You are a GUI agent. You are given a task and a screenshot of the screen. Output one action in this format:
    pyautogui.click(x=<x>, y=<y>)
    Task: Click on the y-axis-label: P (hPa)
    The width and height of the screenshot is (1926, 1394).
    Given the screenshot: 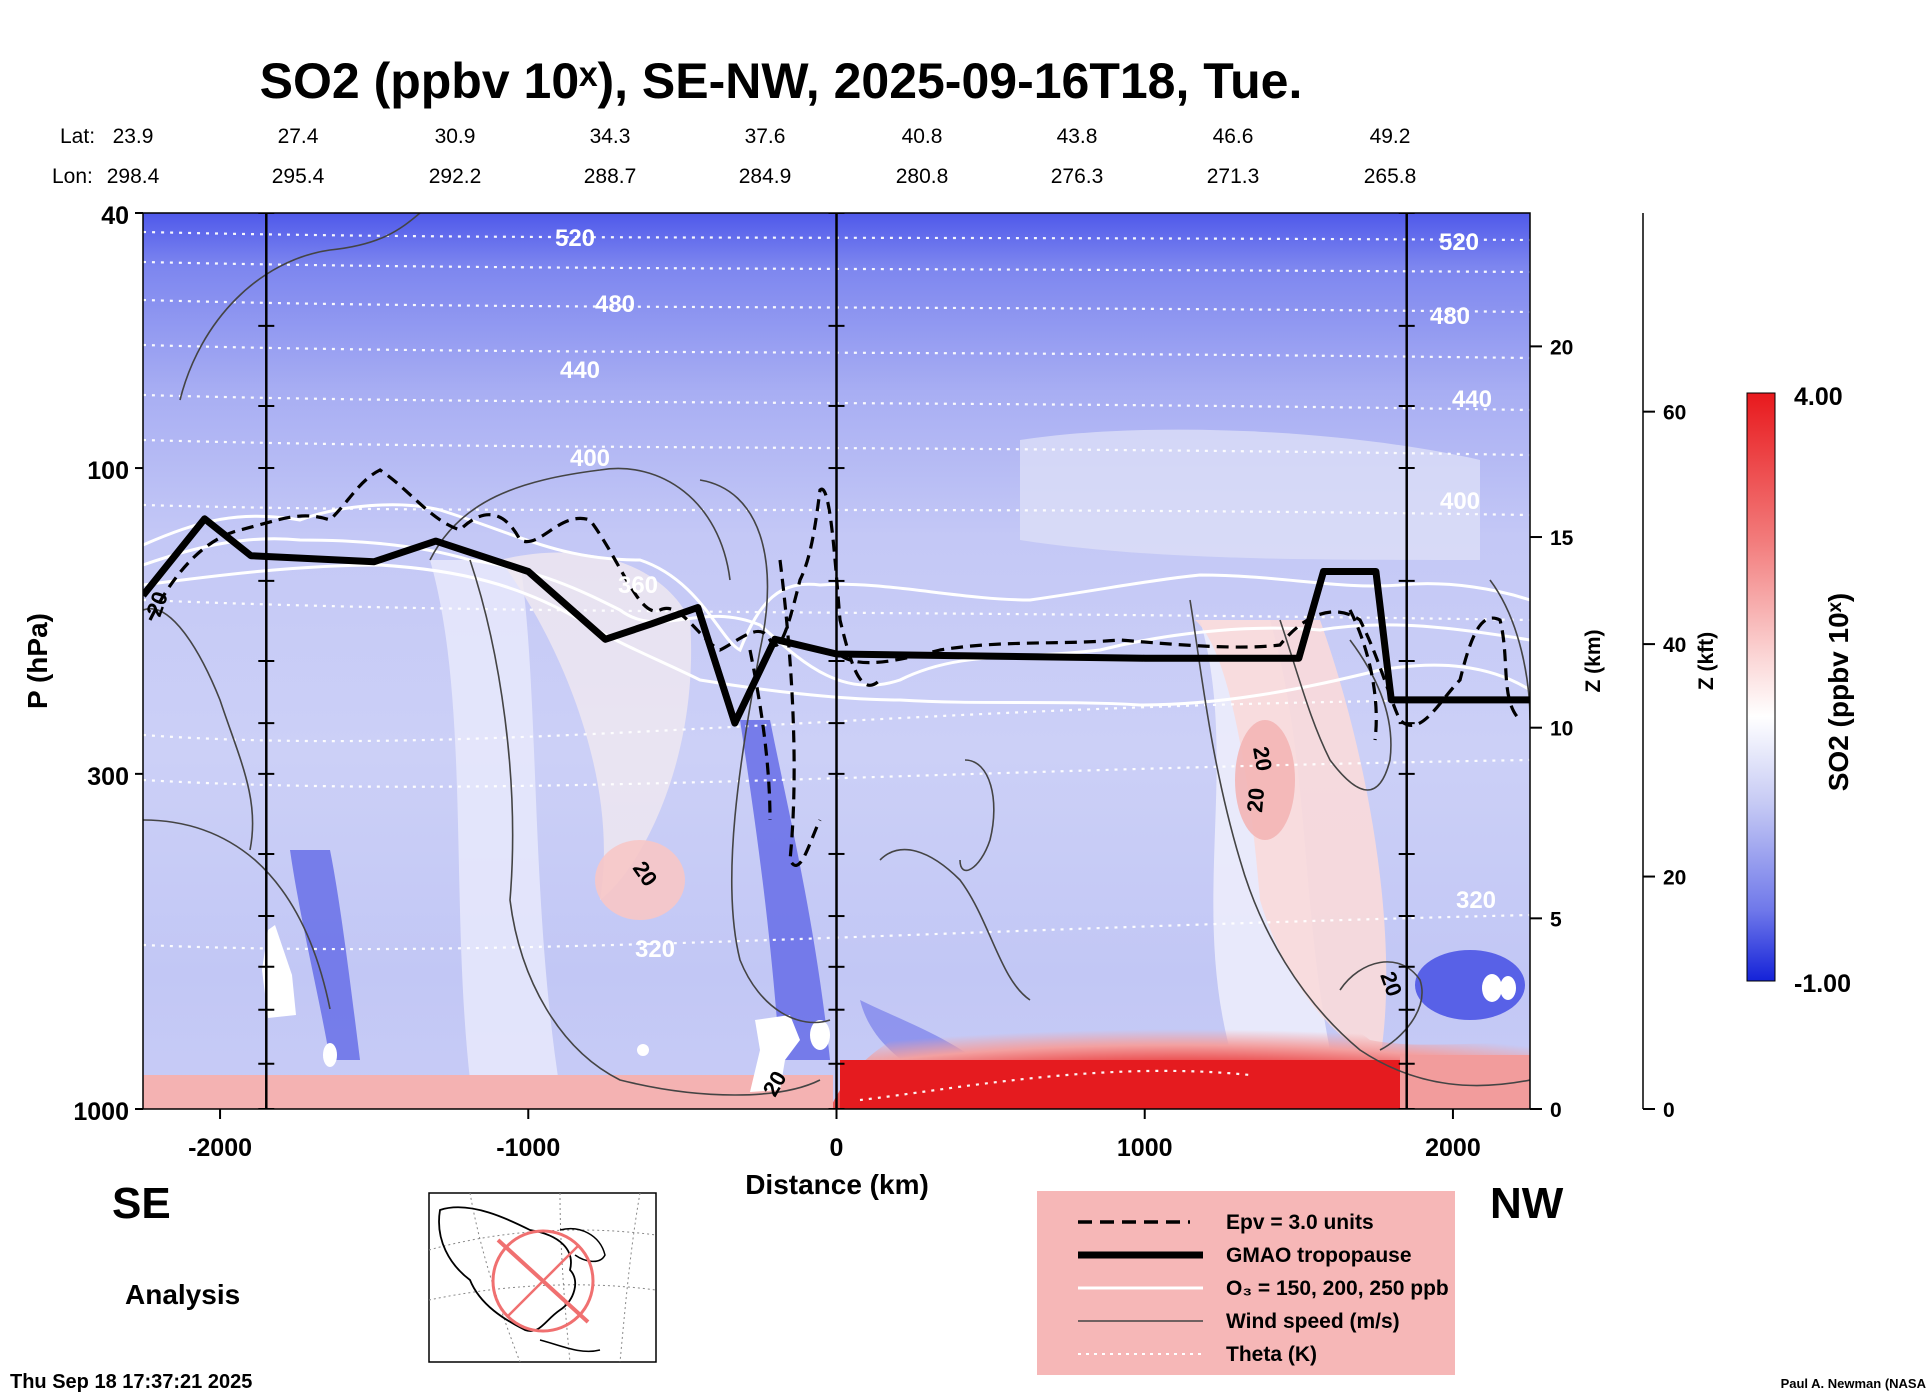 What is the action you would take?
    pyautogui.click(x=37, y=661)
    